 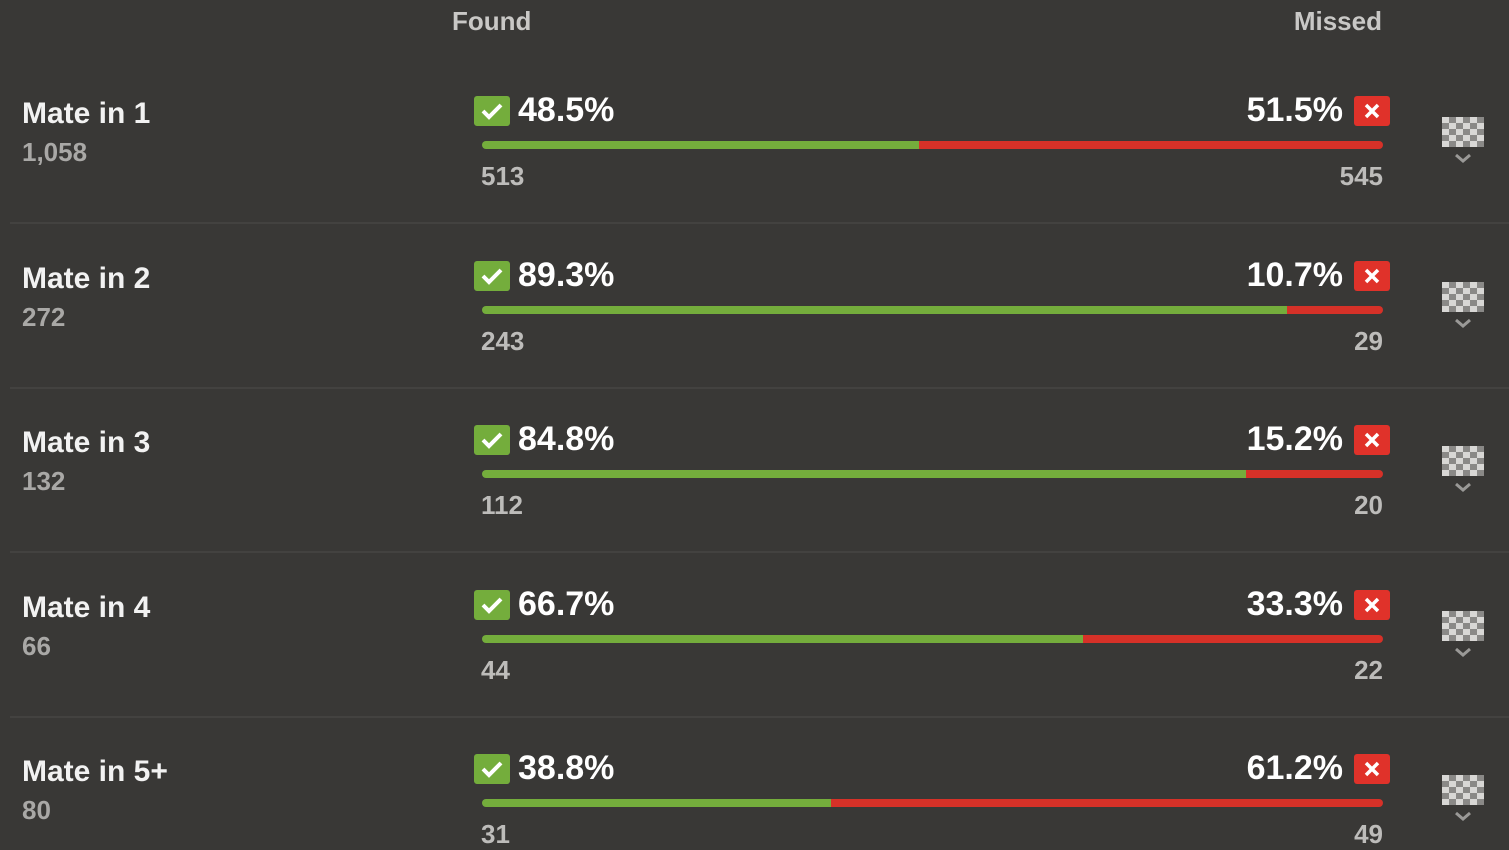 What do you see at coordinates (95, 771) in the screenshot?
I see `row-label: Mate in 5+` at bounding box center [95, 771].